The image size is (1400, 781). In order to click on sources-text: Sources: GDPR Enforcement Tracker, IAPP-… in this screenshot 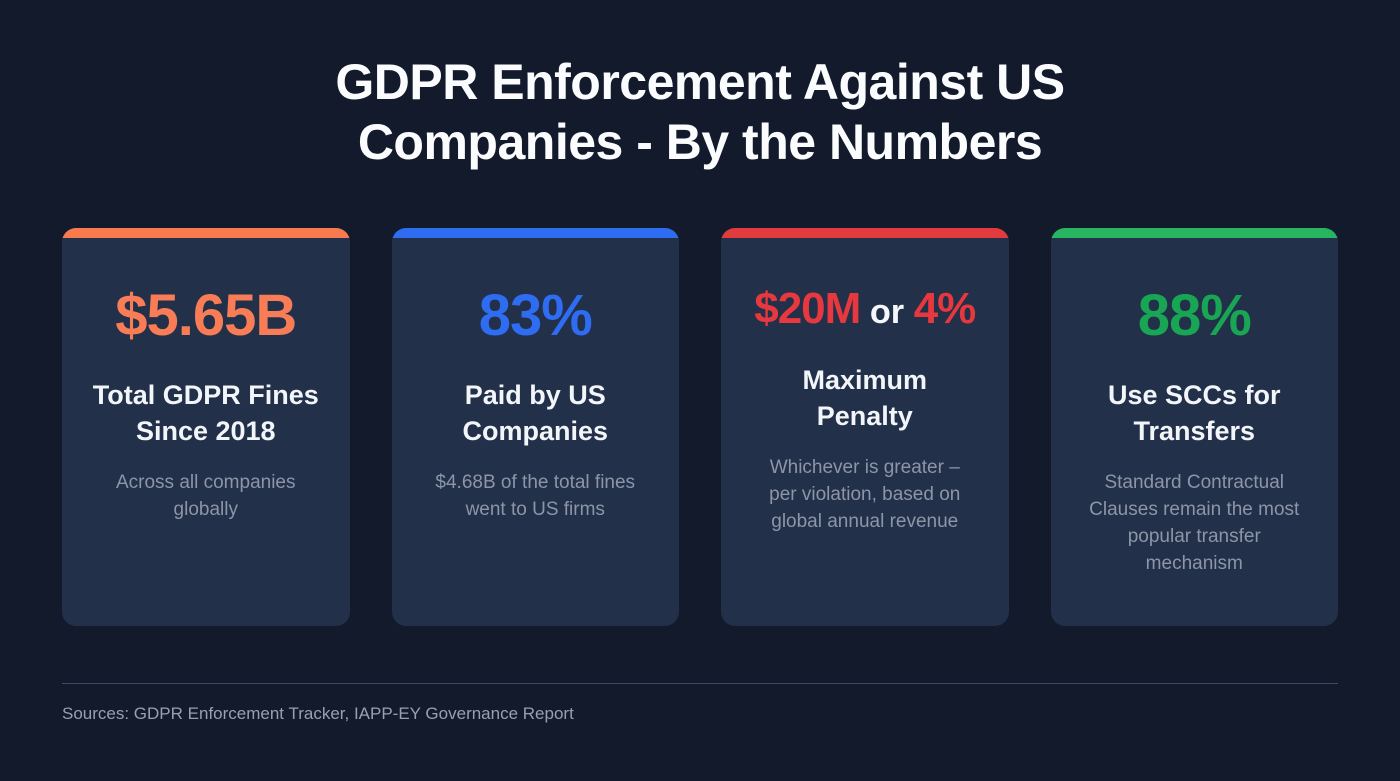, I will do `click(318, 713)`.